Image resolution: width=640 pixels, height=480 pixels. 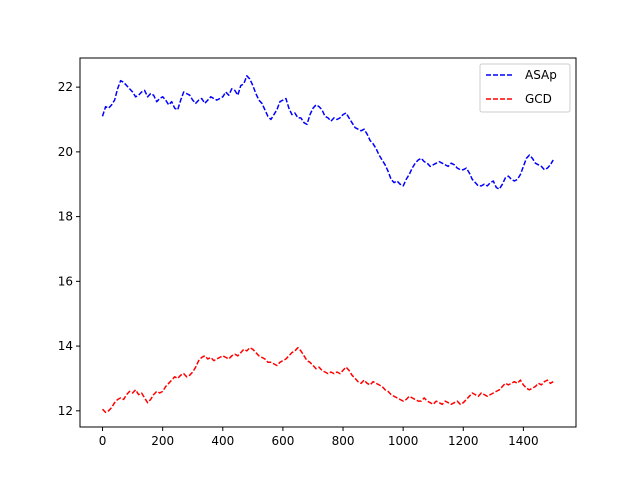 I want to click on legend-label-gcd: GCD, so click(x=538, y=99).